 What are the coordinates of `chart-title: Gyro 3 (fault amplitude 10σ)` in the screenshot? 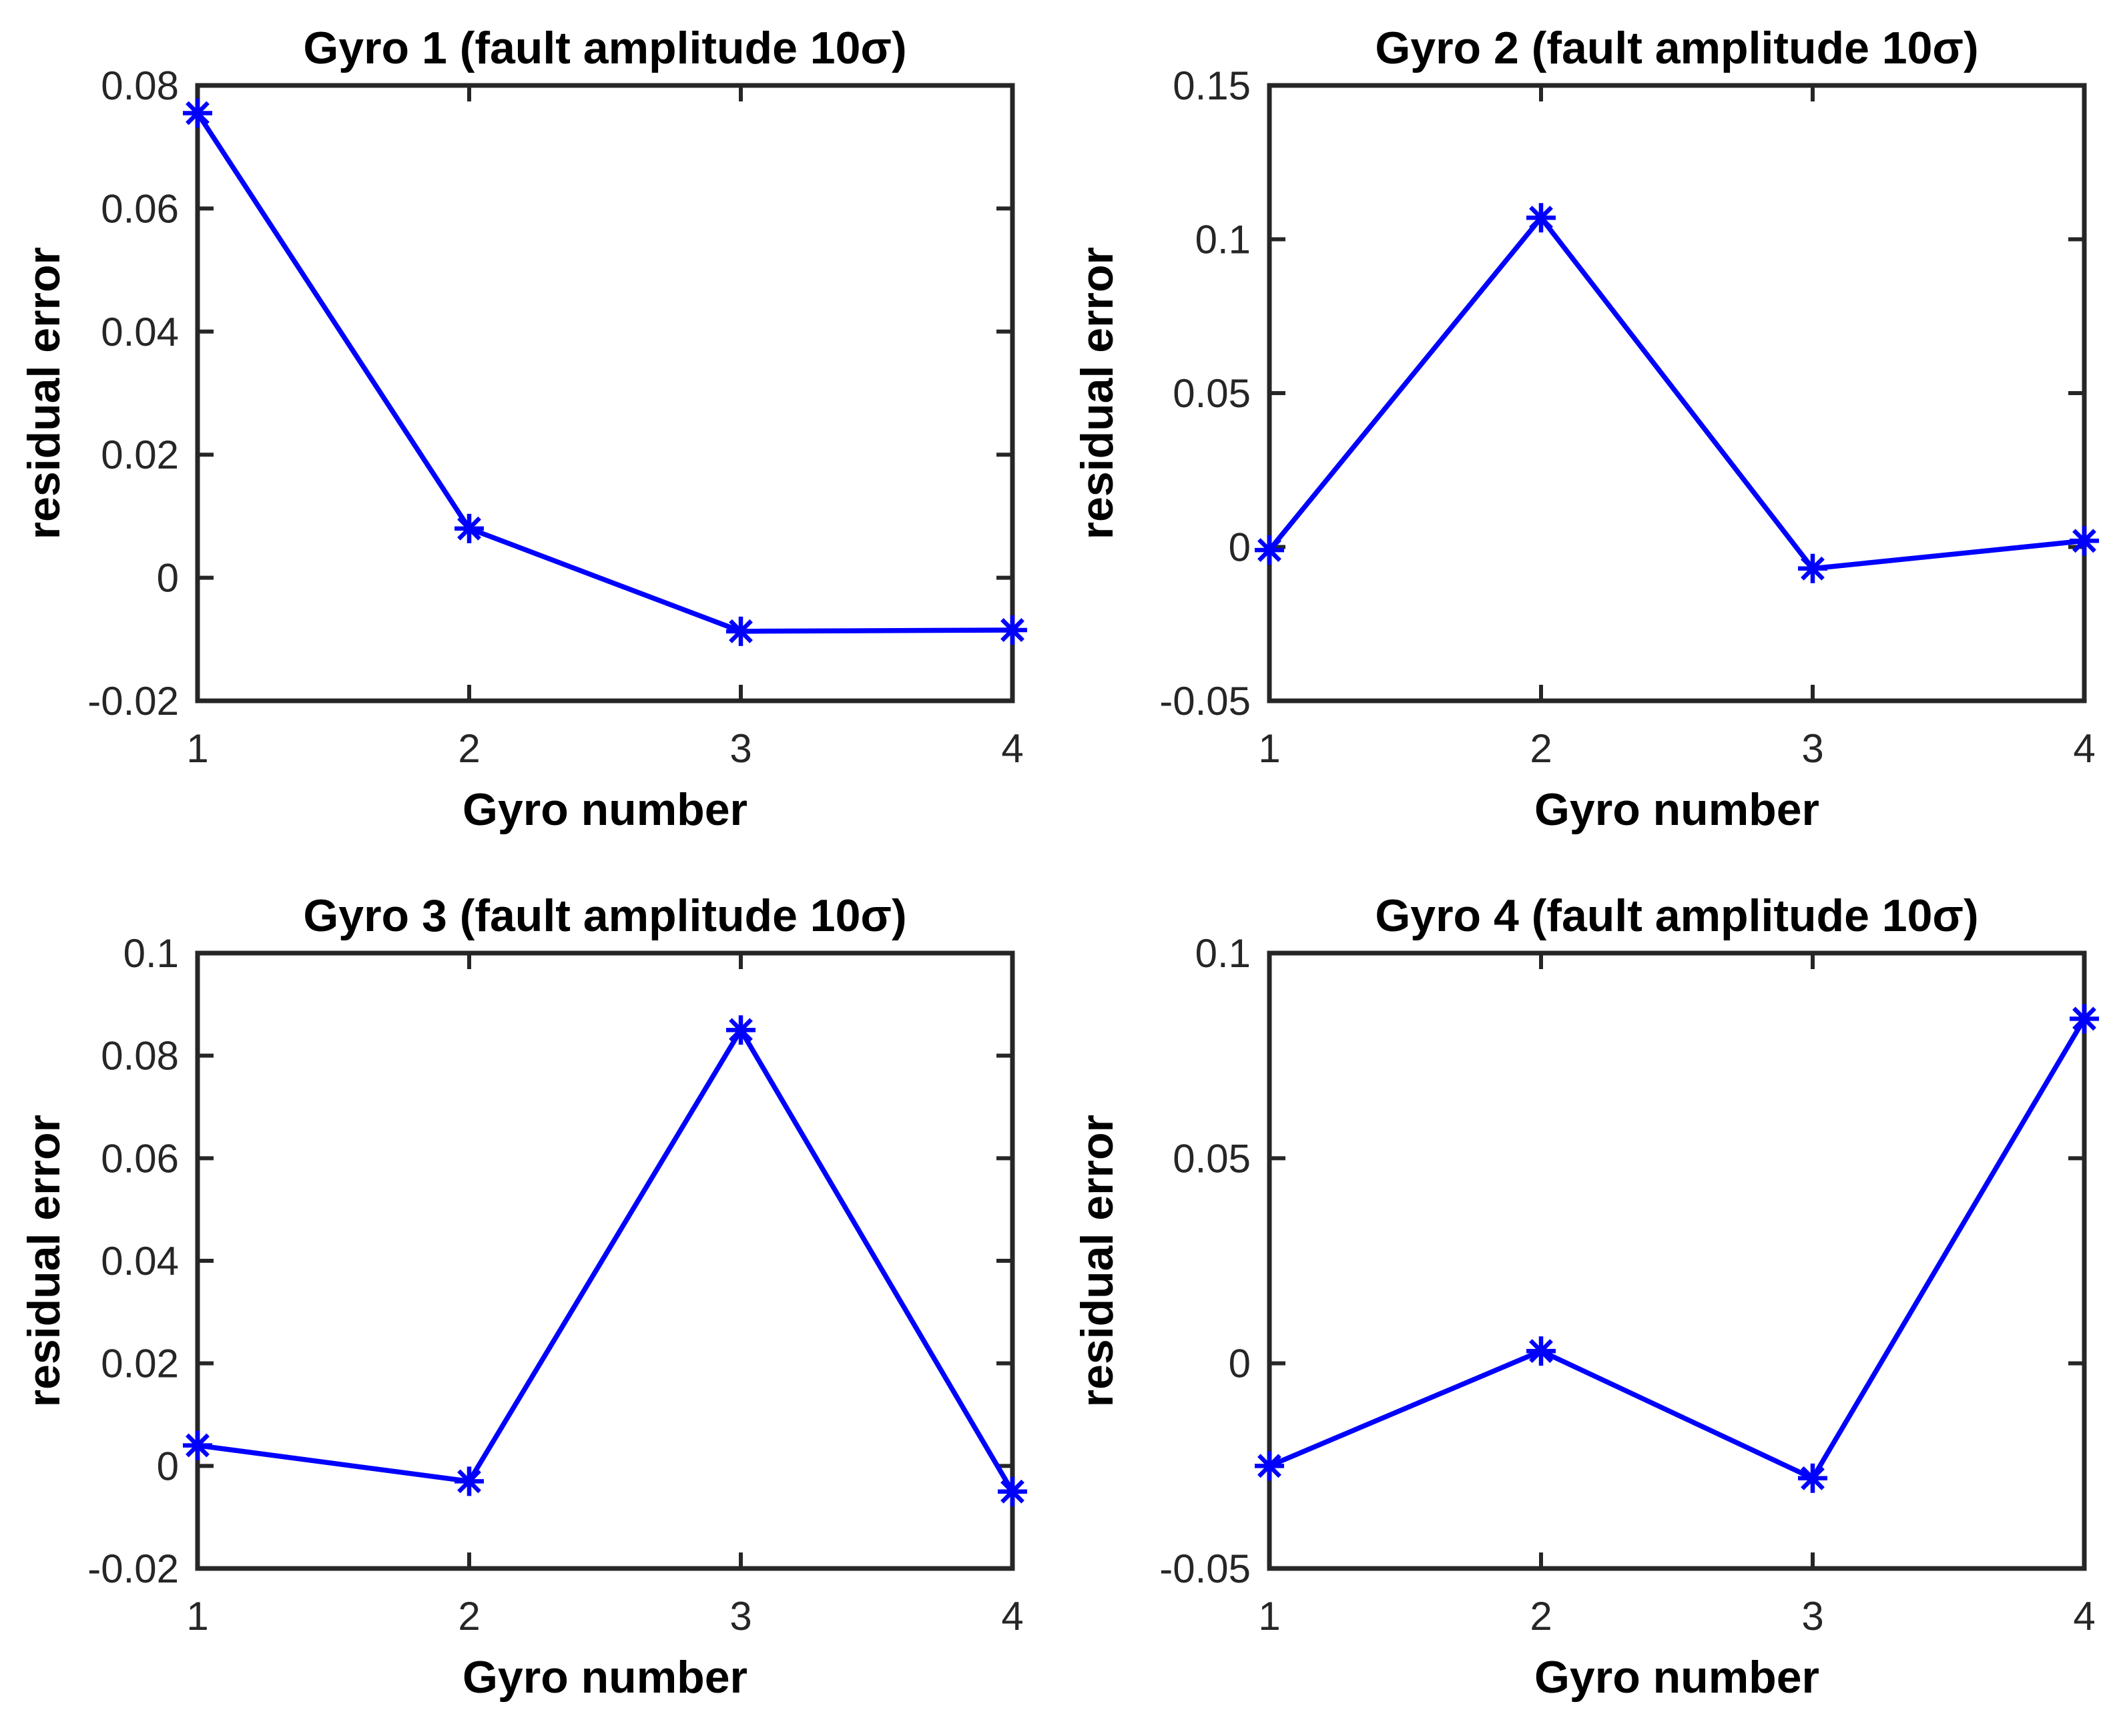 It's located at (605, 915).